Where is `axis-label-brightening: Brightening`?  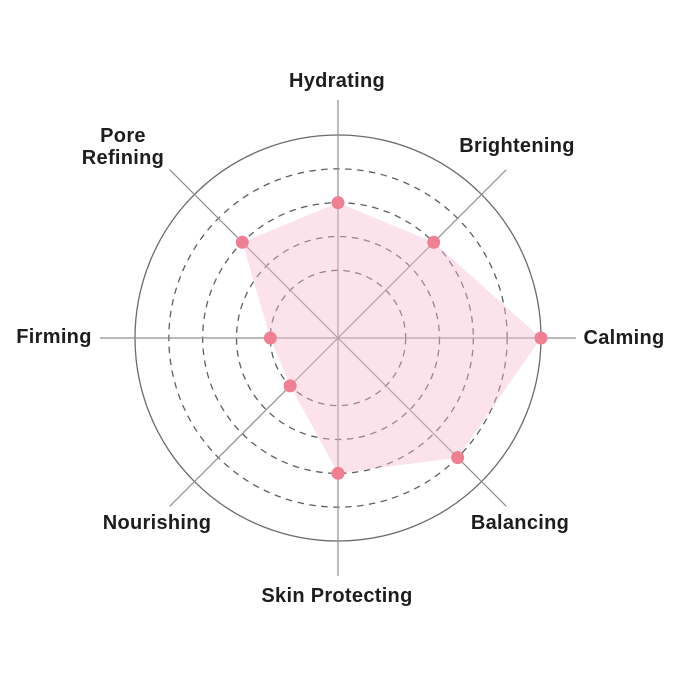
axis-label-brightening: Brightening is located at coordinates (517, 146).